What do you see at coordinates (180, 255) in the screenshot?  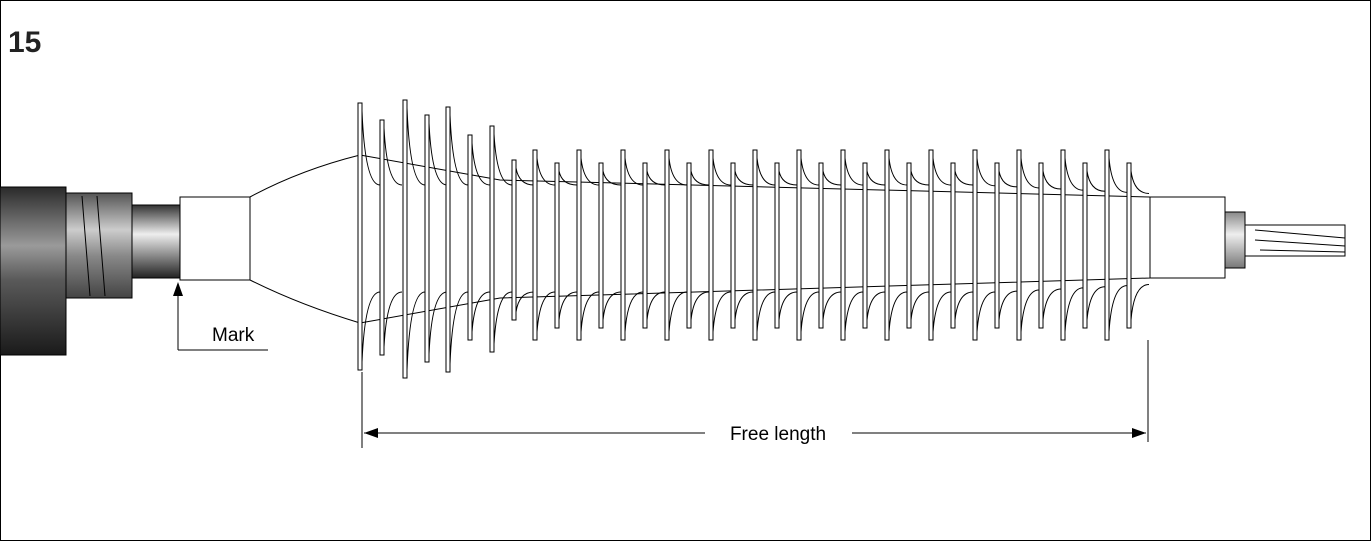 I see `cable` at bounding box center [180, 255].